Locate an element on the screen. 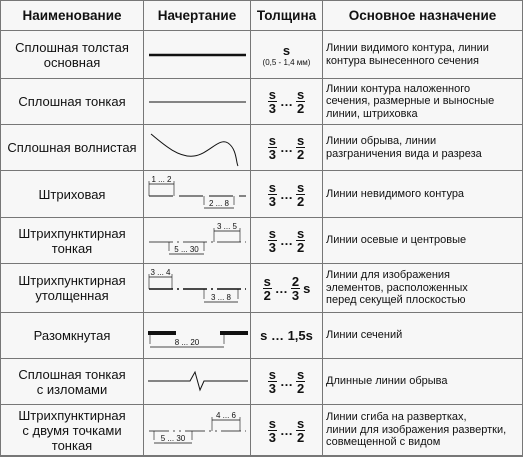  line-drawing: 4 ... 6 5 ... 30 is located at coordinates (197, 427).